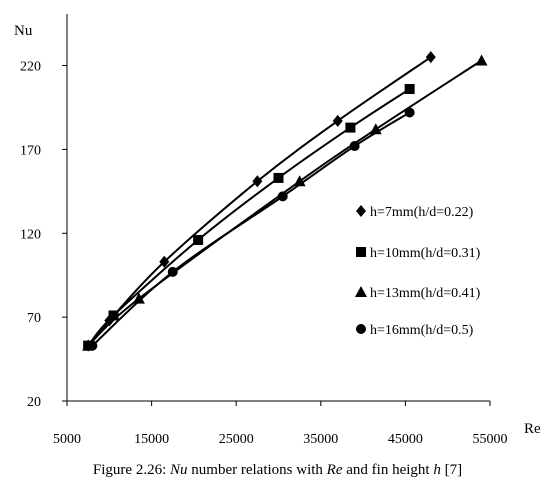 The width and height of the screenshot is (555, 503). Describe the element at coordinates (405, 439) in the screenshot. I see `x-tick-label: 45000` at that location.